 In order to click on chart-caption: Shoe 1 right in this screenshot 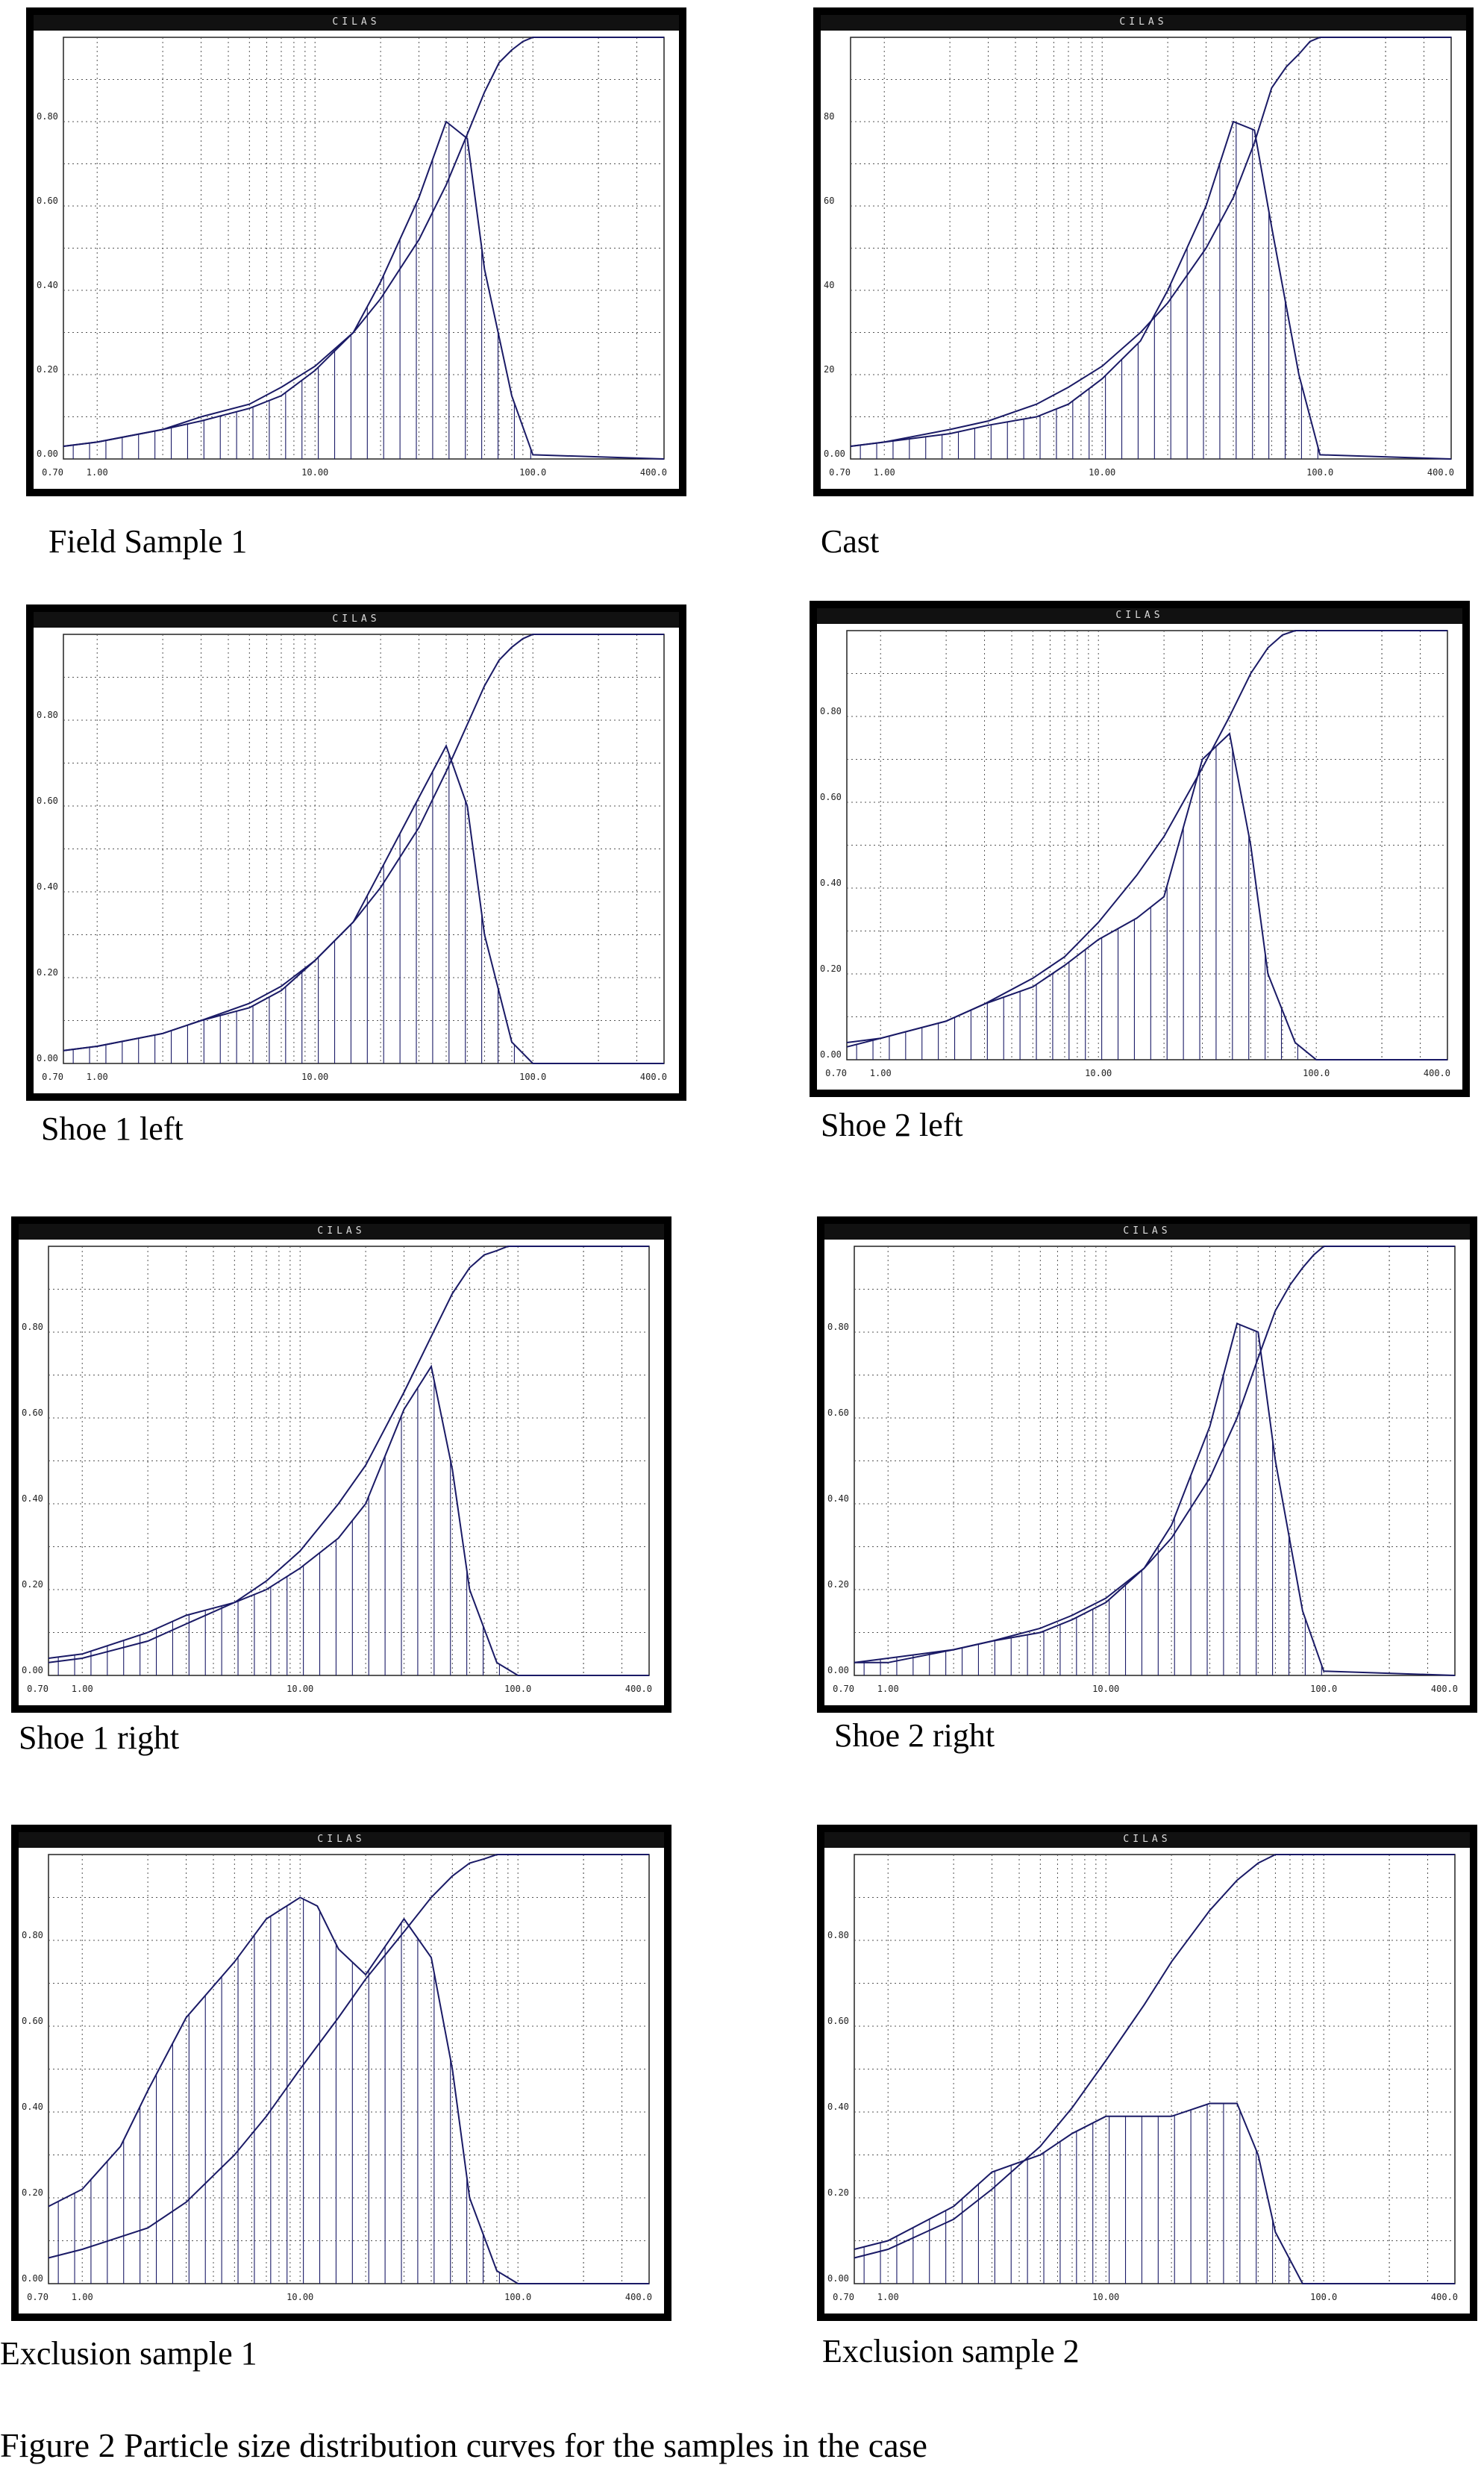, I will do `click(99, 1737)`.